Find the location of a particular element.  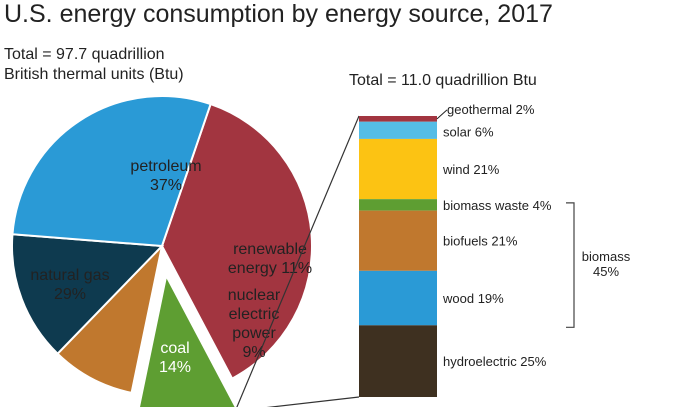

pie-label-petroleum: petroleum 37% is located at coordinates (165, 176).